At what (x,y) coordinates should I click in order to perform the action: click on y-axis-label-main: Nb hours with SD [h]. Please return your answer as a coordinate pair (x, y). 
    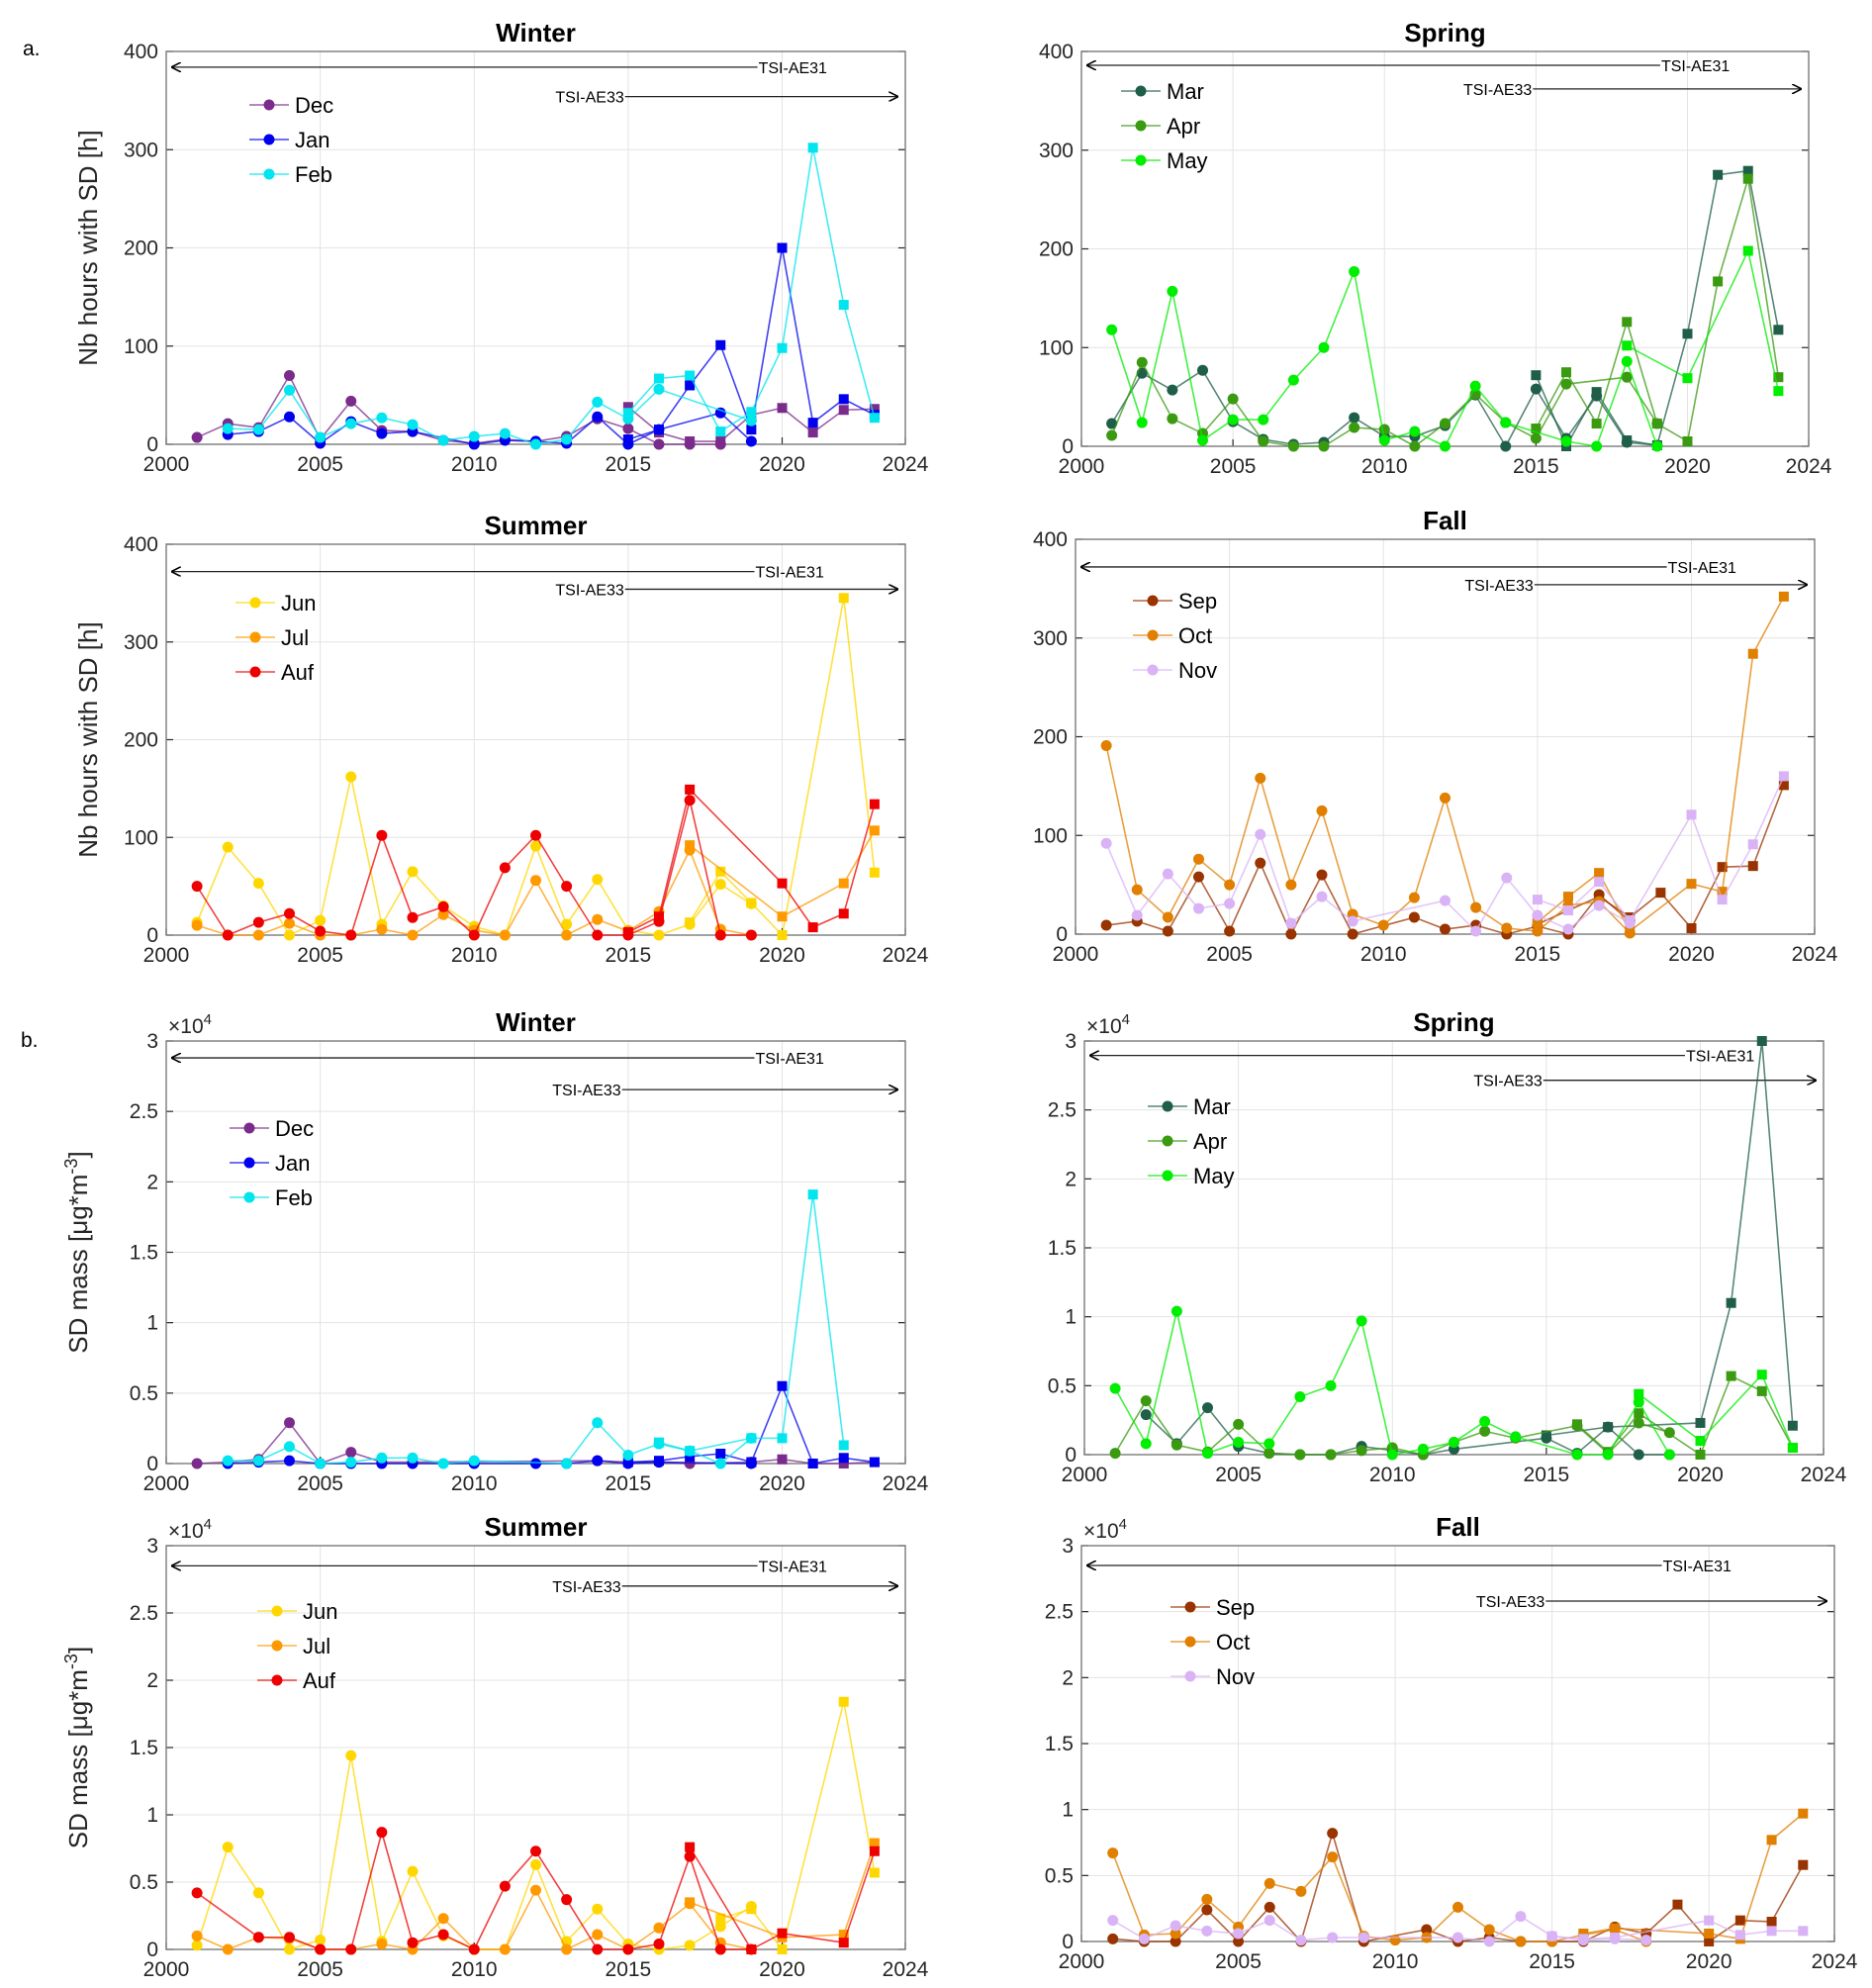
    Looking at the image, I should click on (88, 248).